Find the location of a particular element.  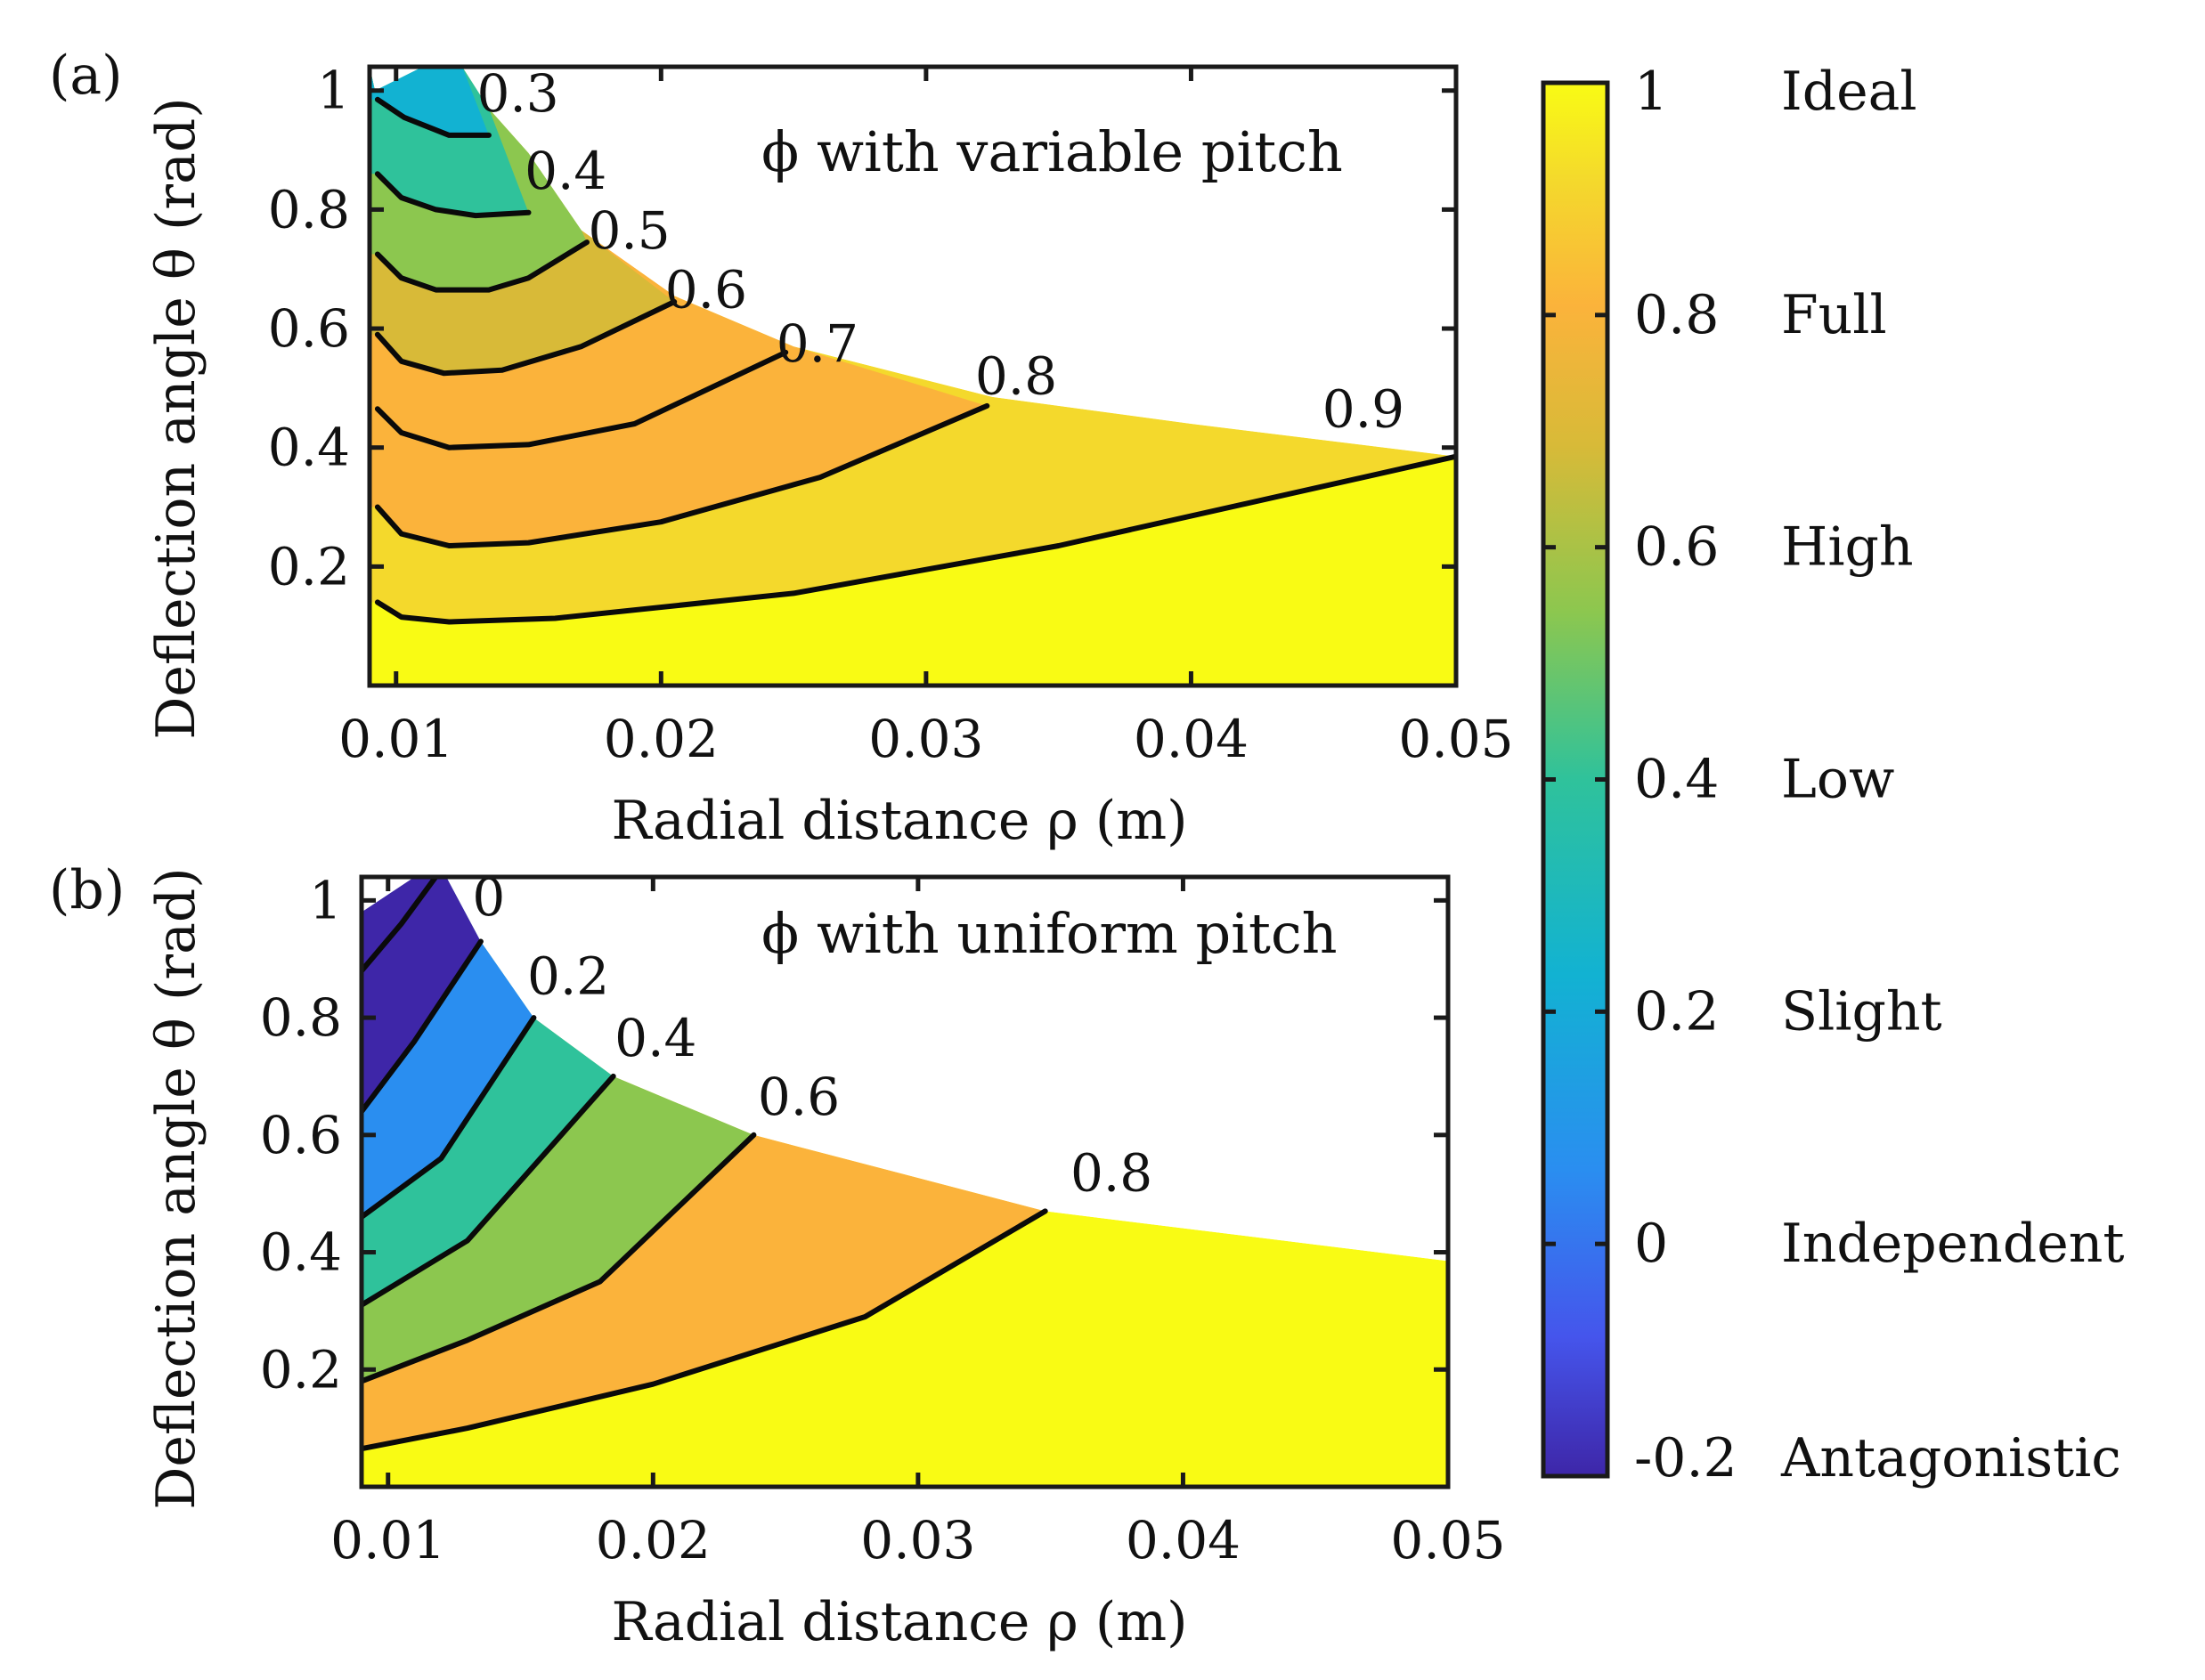

colorbar-category-label: Slight is located at coordinates (1861, 1011).